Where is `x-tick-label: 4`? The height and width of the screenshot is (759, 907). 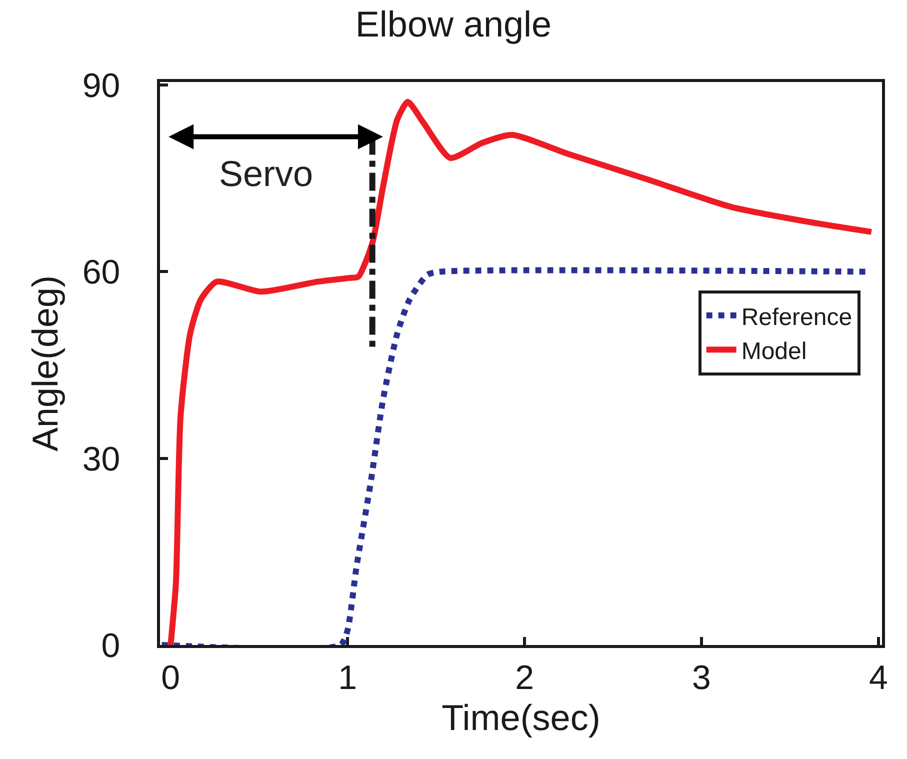
x-tick-label: 4 is located at coordinates (878, 677).